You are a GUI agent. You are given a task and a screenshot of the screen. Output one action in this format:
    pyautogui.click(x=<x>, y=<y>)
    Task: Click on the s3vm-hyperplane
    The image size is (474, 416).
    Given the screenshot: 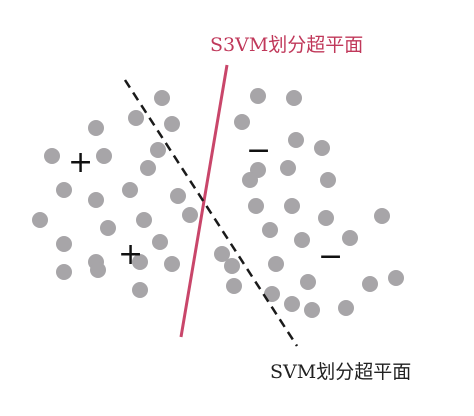 What is the action you would take?
    pyautogui.click(x=204, y=201)
    